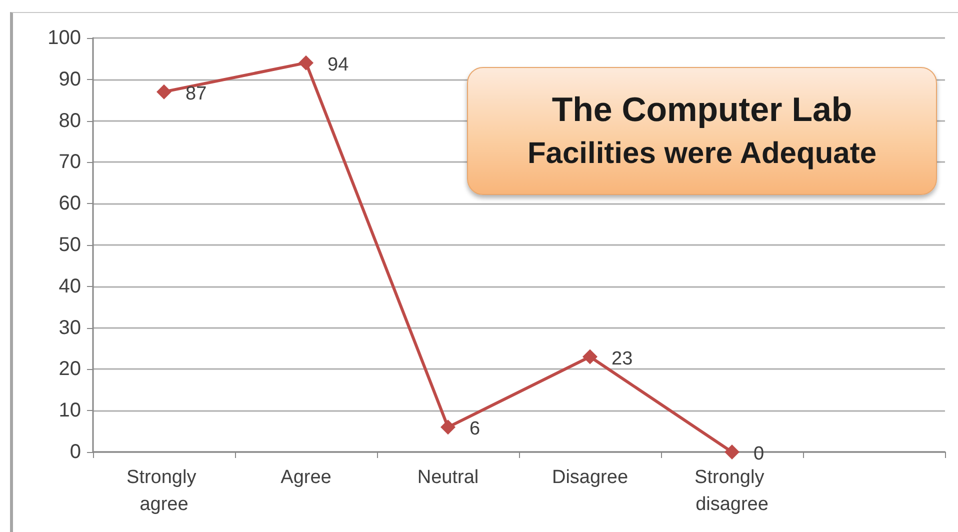 This screenshot has width=958, height=532. I want to click on y-tick-label: 20, so click(69, 369).